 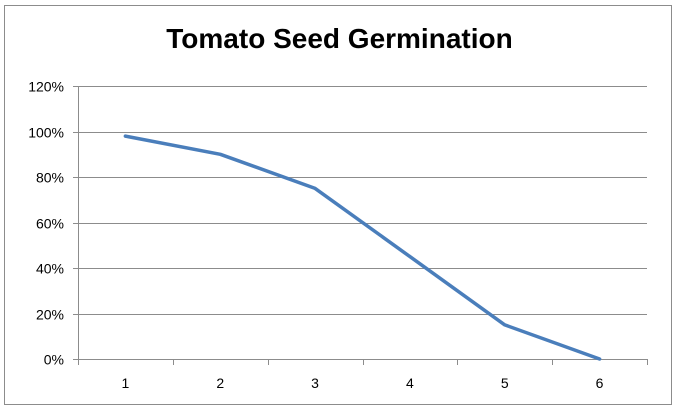 I want to click on y-tick-label-6: 120%, so click(x=46, y=87).